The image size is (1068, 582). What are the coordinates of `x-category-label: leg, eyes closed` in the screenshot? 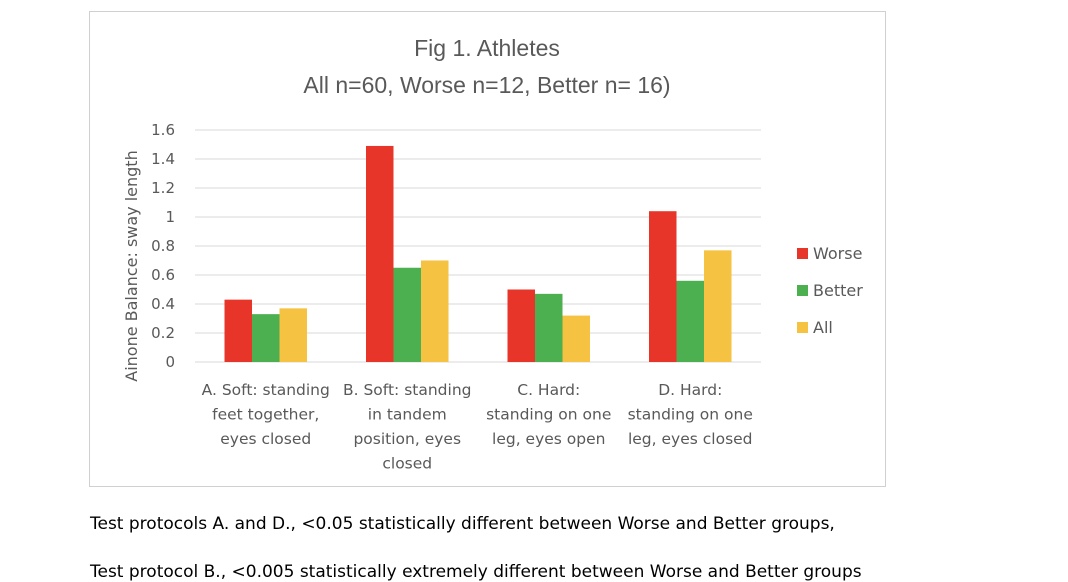 It's located at (690, 439).